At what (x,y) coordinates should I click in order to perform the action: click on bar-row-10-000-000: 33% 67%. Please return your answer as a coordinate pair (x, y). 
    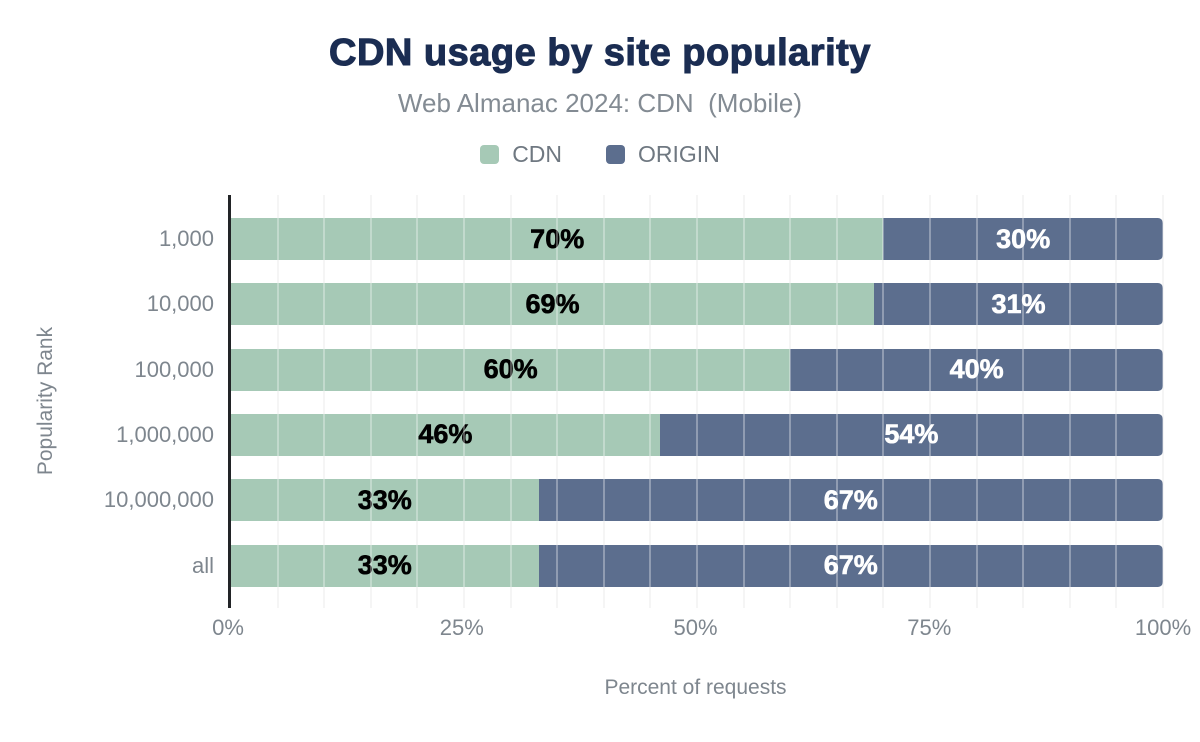
    Looking at the image, I should click on (697, 500).